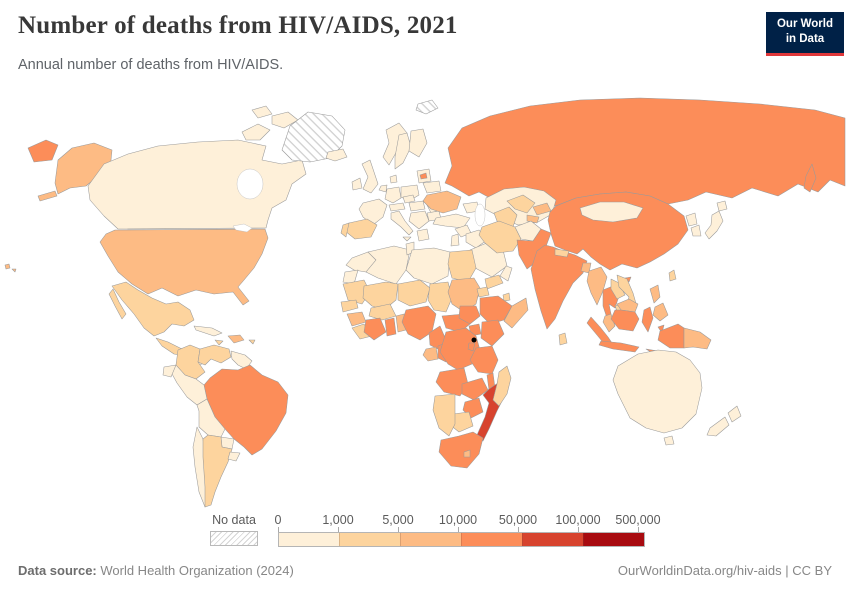  I want to click on country-burkina-faso, so click(382, 312).